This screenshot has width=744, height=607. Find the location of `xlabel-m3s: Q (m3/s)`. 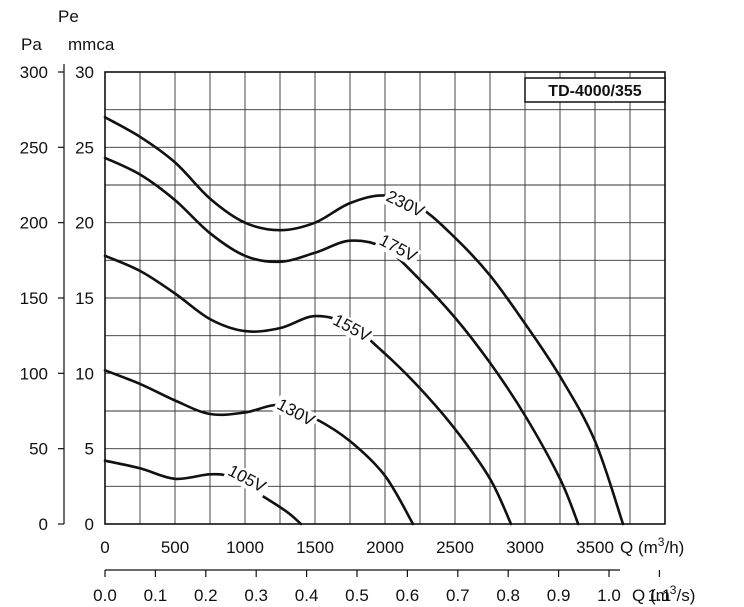

xlabel-m3s: Q (m3/s) is located at coordinates (663, 594).